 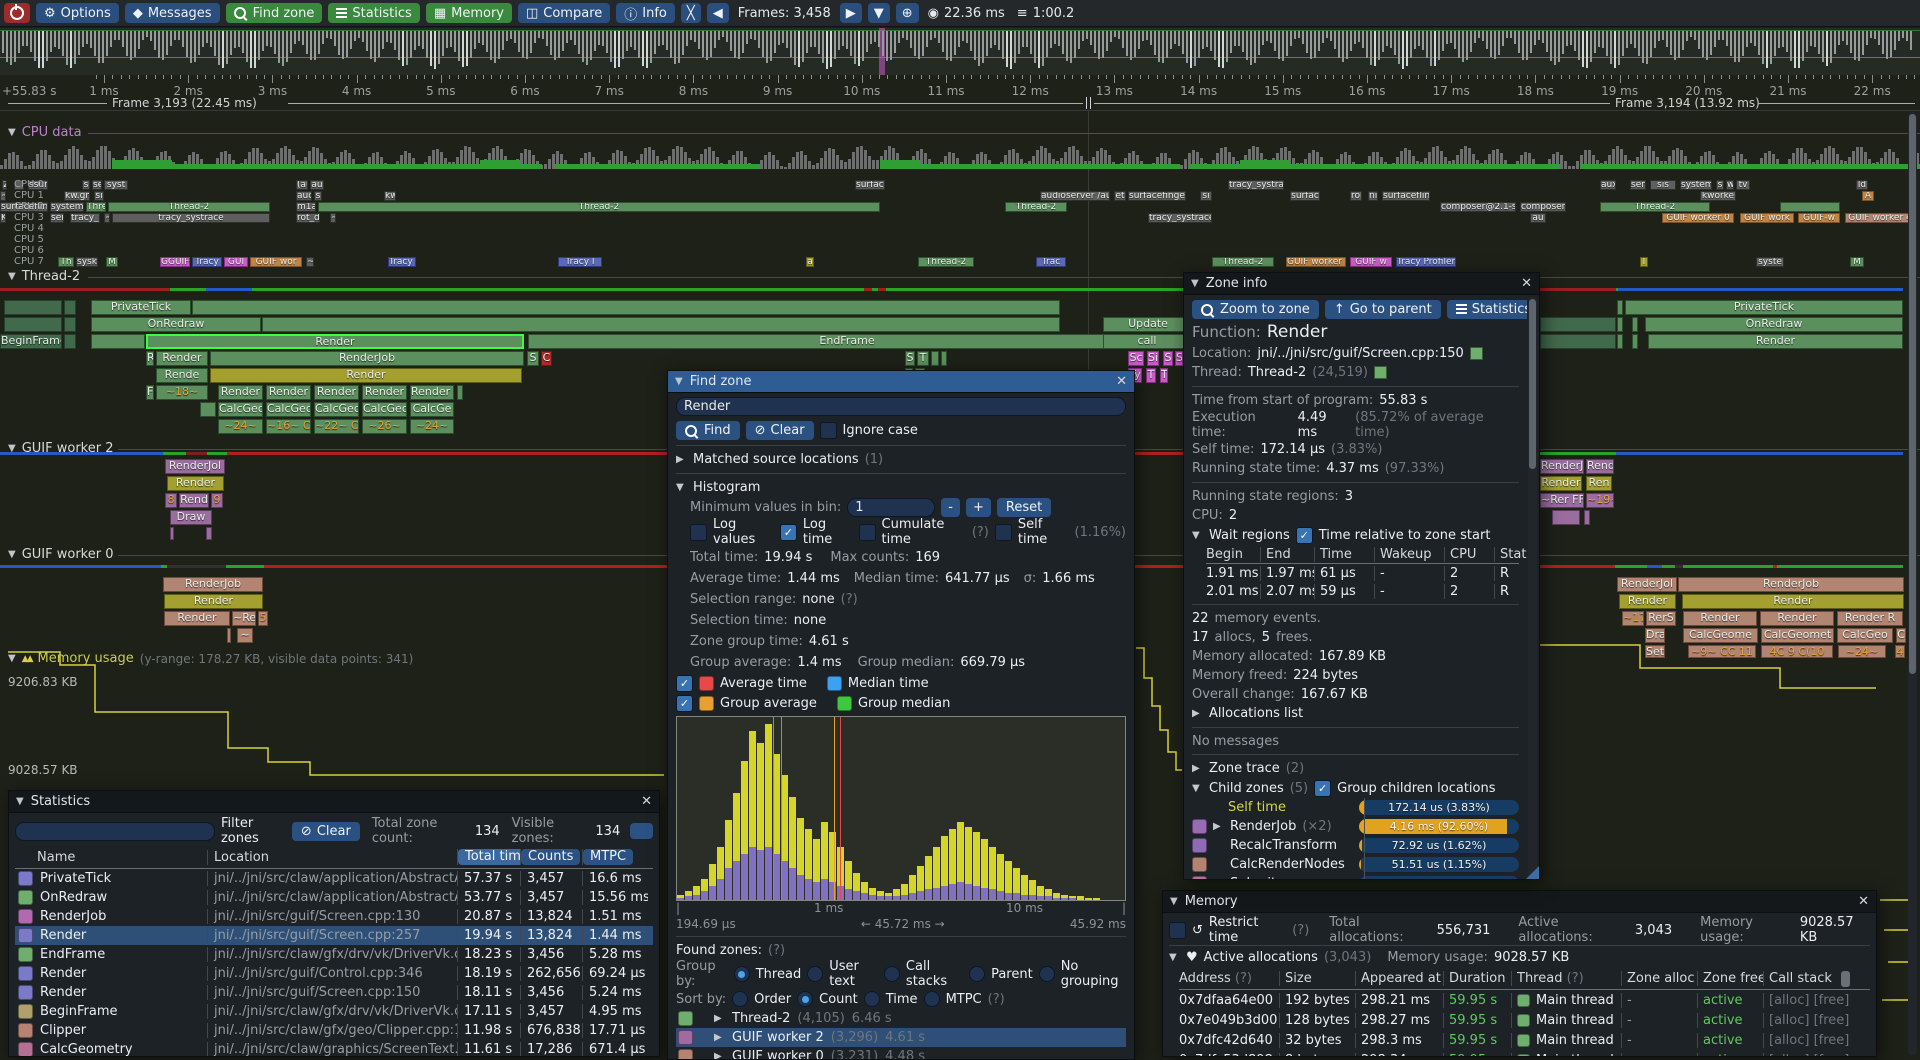 I want to click on timeline-zone: 4, so click(x=1900, y=651).